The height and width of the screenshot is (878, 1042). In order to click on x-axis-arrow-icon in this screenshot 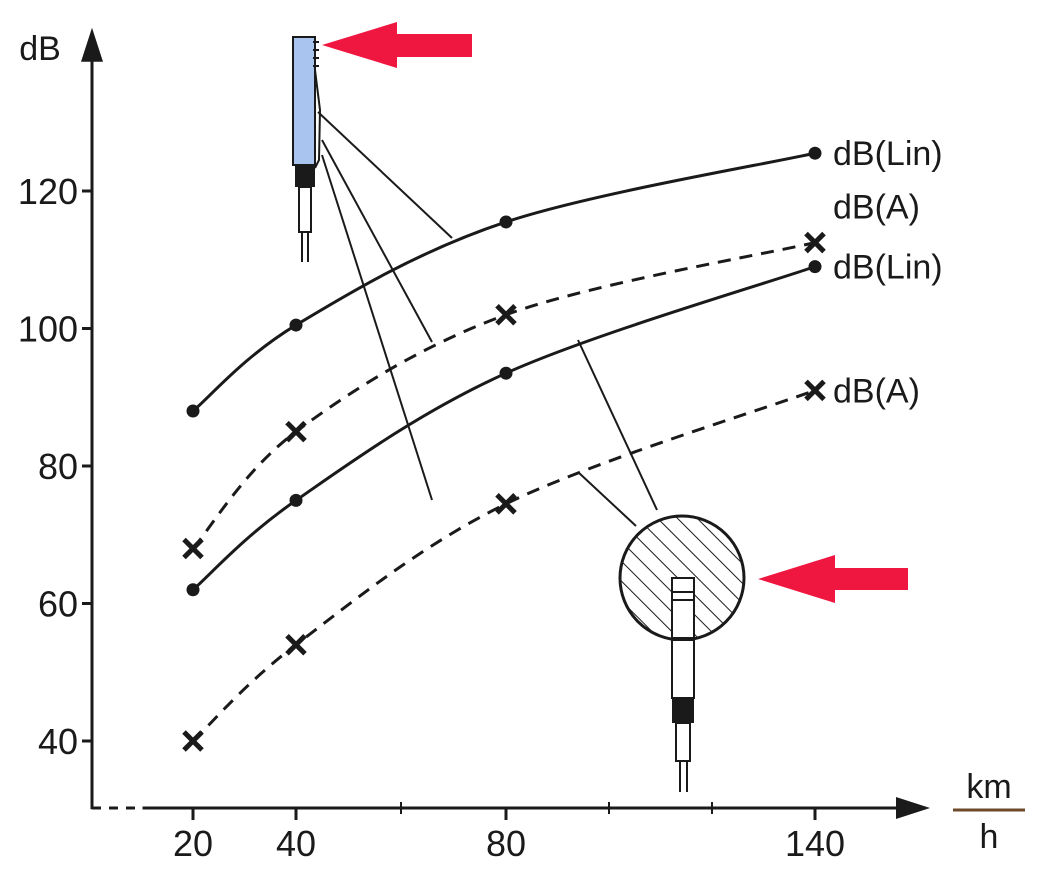, I will do `click(913, 808)`.